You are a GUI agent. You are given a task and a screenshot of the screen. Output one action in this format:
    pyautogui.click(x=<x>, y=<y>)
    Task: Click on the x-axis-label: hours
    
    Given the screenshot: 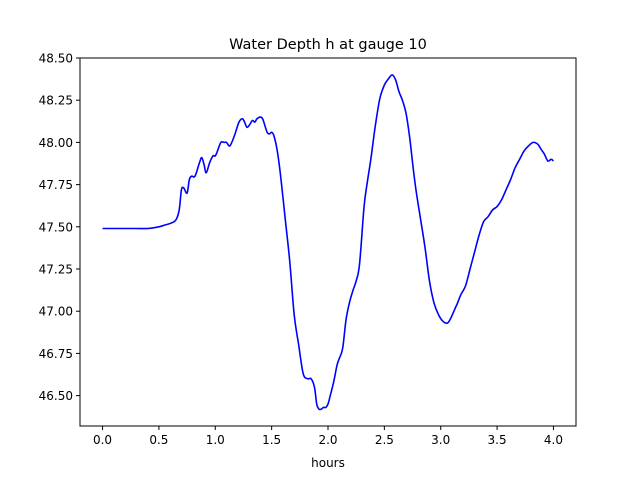 What is the action you would take?
    pyautogui.click(x=328, y=463)
    